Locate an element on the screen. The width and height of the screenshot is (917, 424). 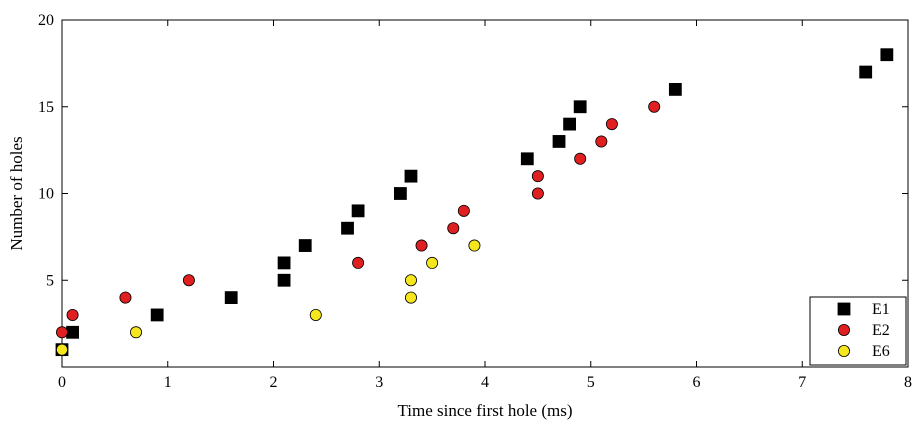
x-tick-label: 5 is located at coordinates (591, 382).